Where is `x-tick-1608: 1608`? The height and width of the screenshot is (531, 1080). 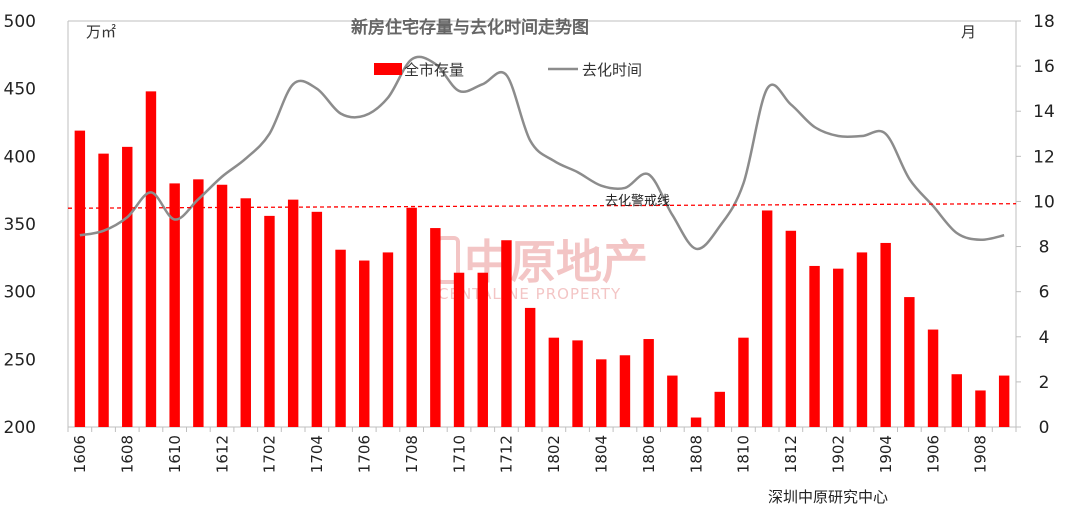
x-tick-1608: 1608 is located at coordinates (128, 454).